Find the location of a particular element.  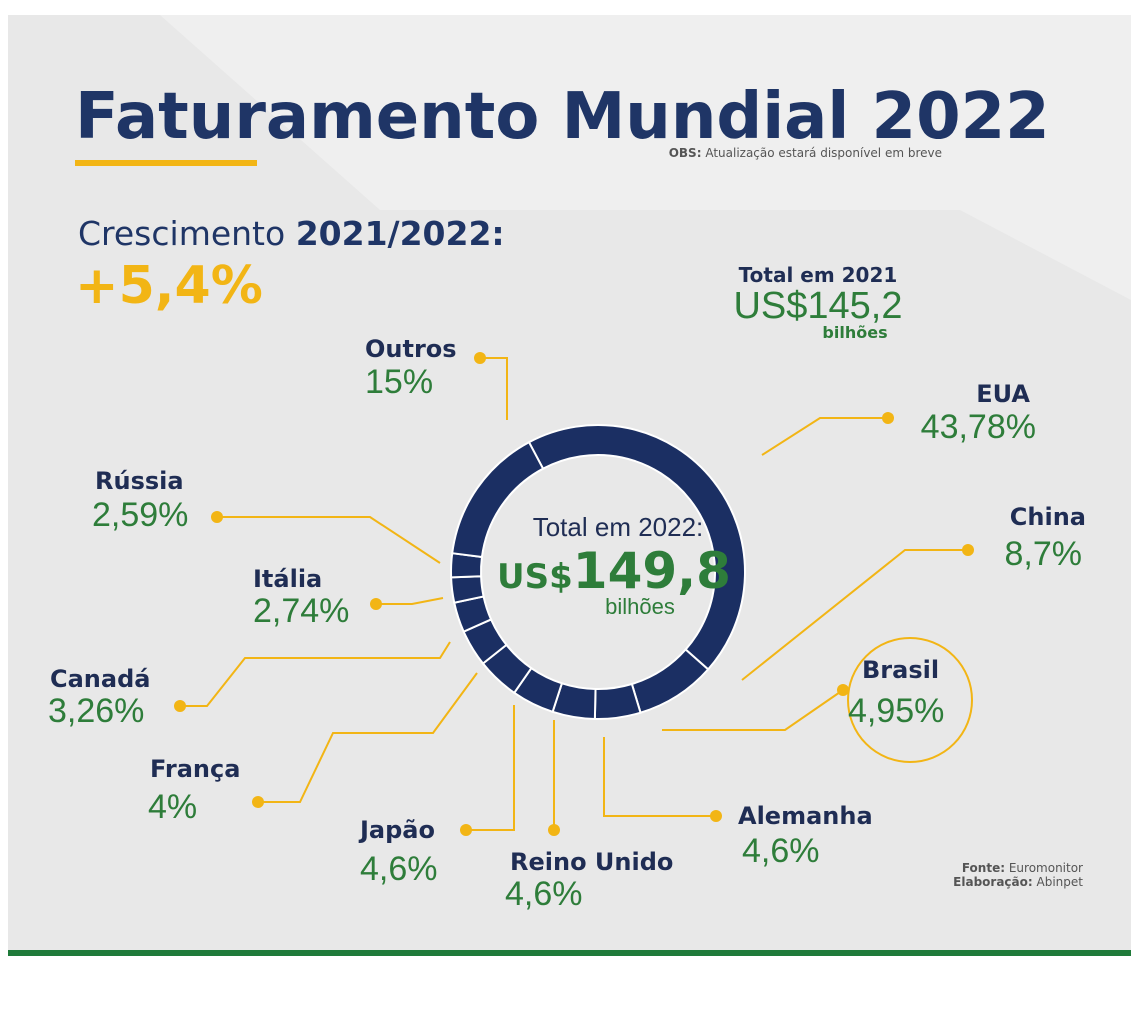

category-label: França is located at coordinates (195, 769).